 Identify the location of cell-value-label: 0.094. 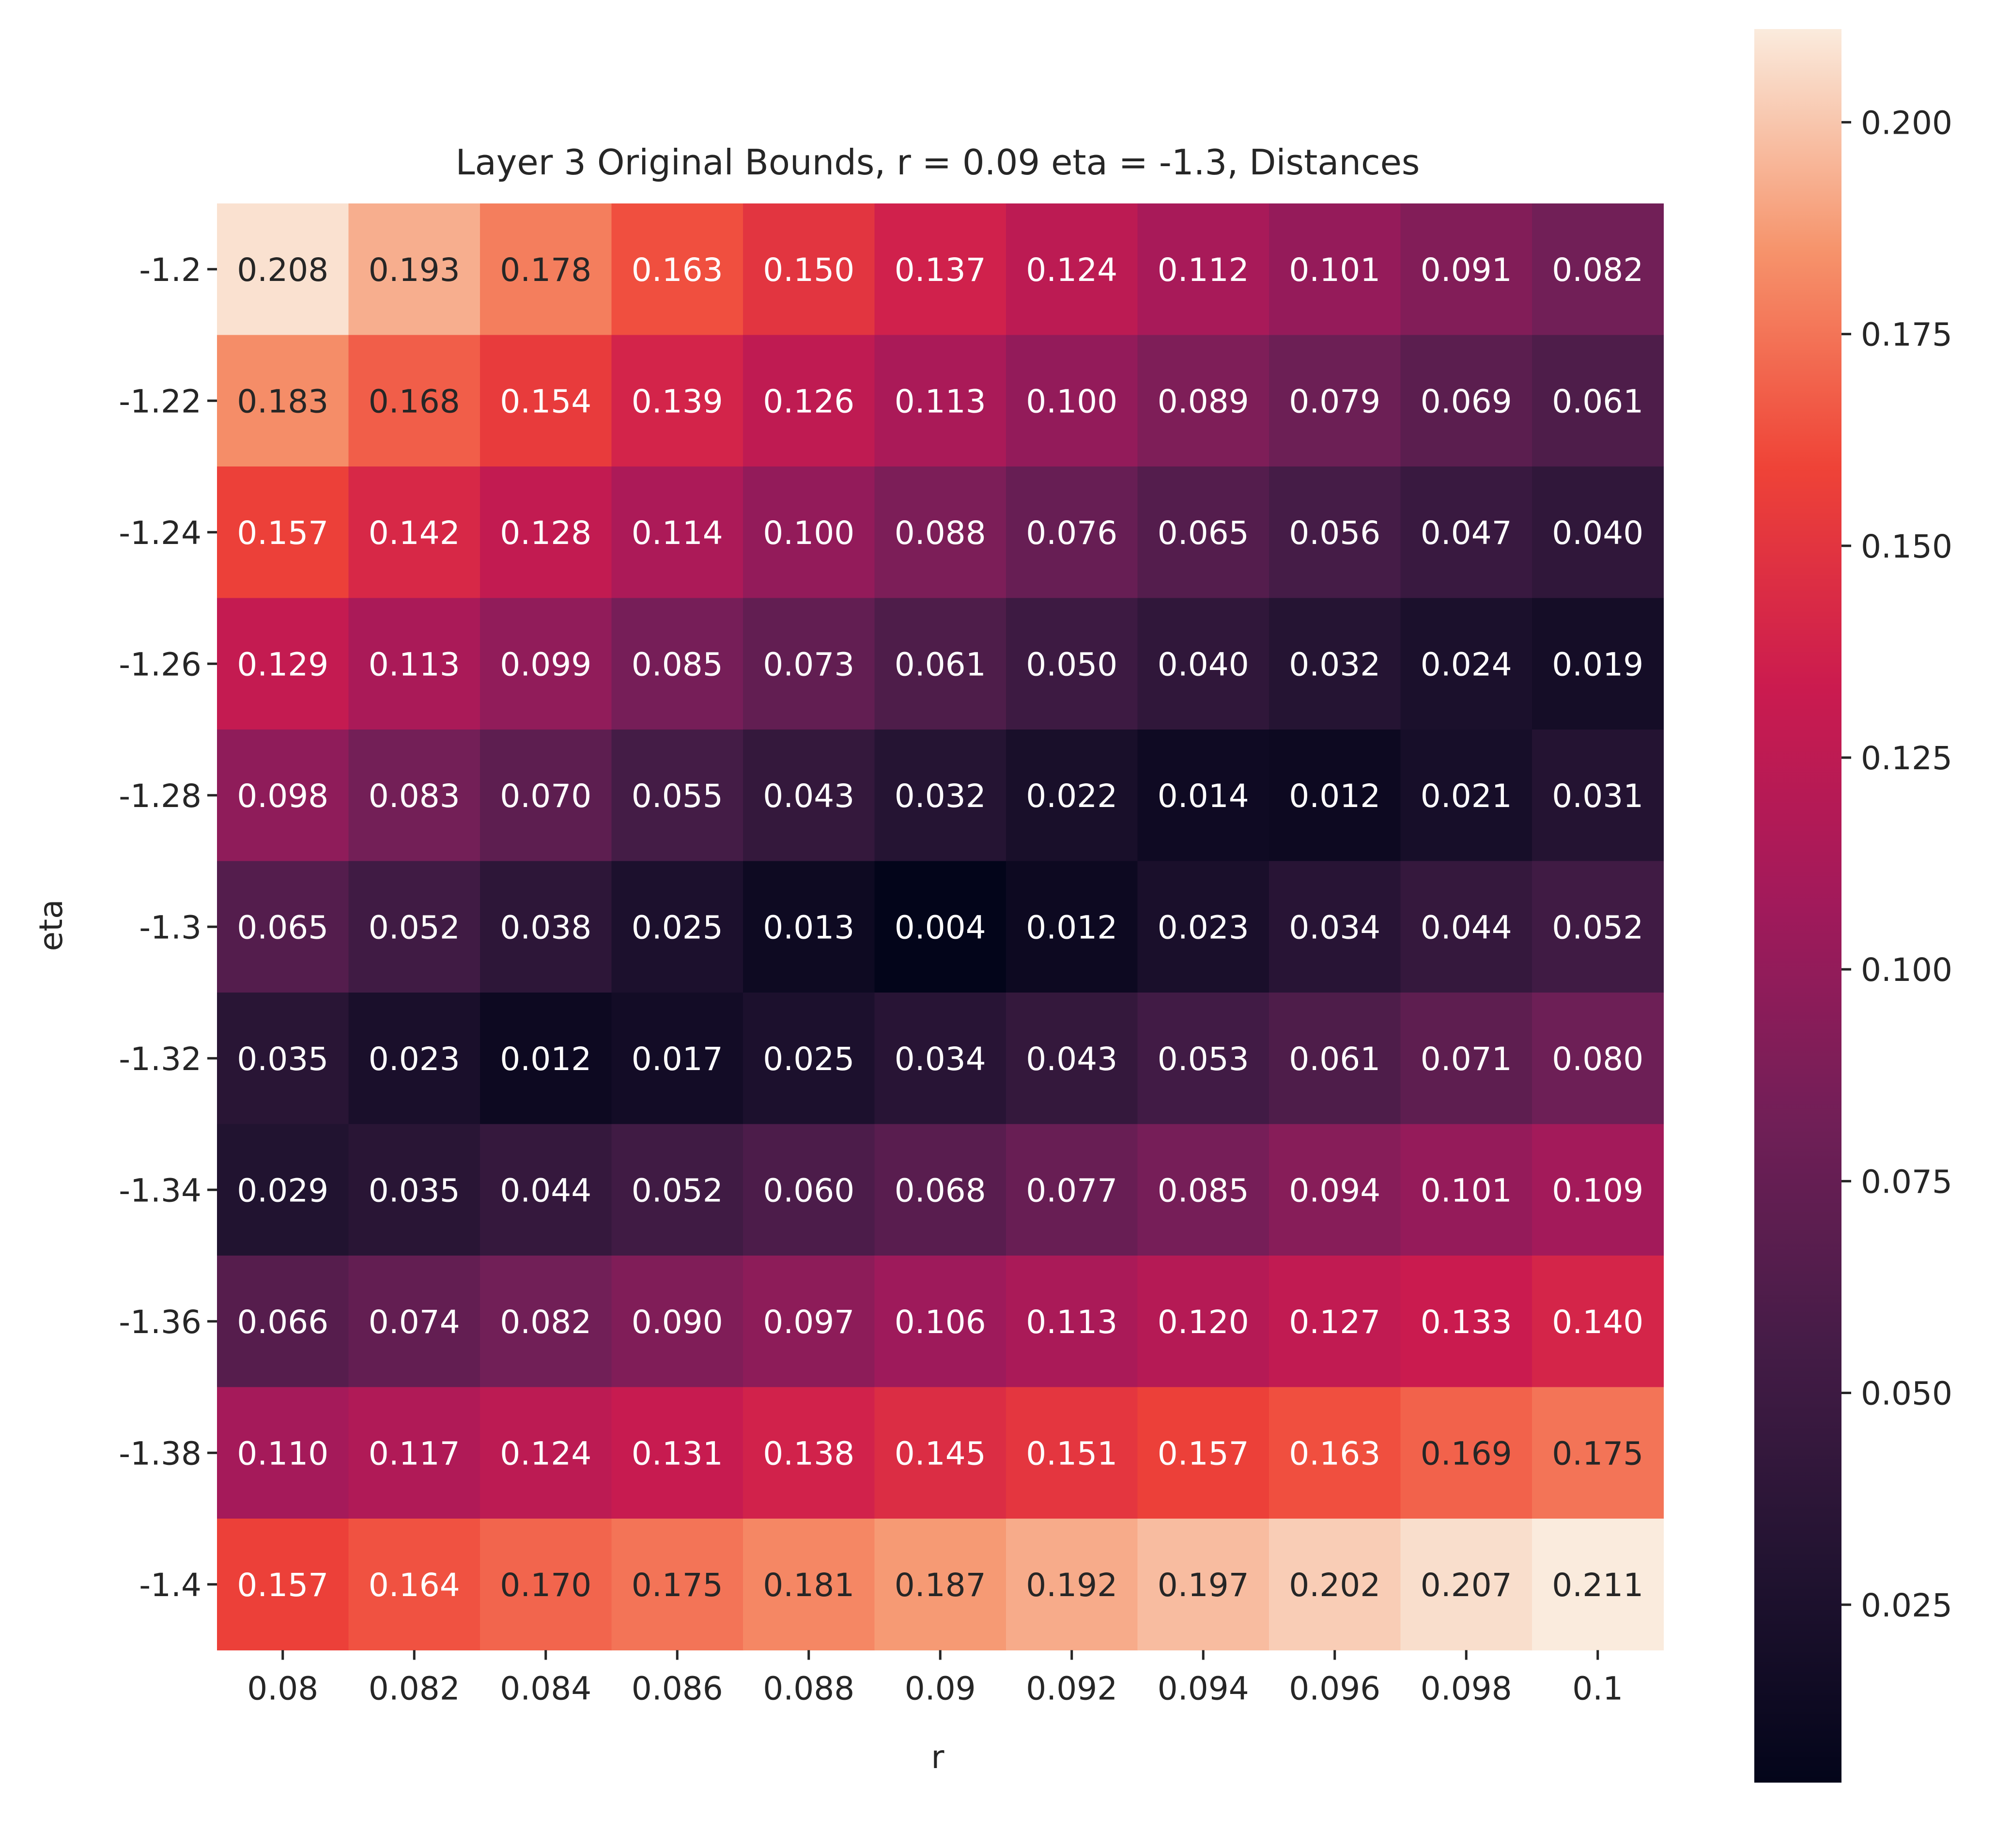
(1334, 1191).